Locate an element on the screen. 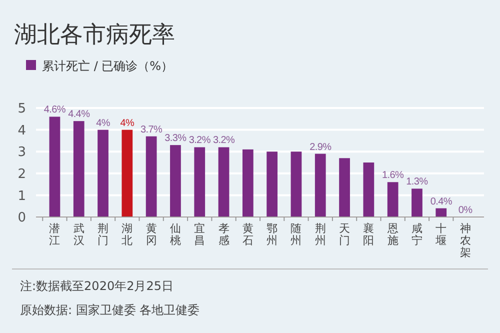  x-tick-label: 孝感 is located at coordinates (224, 234).